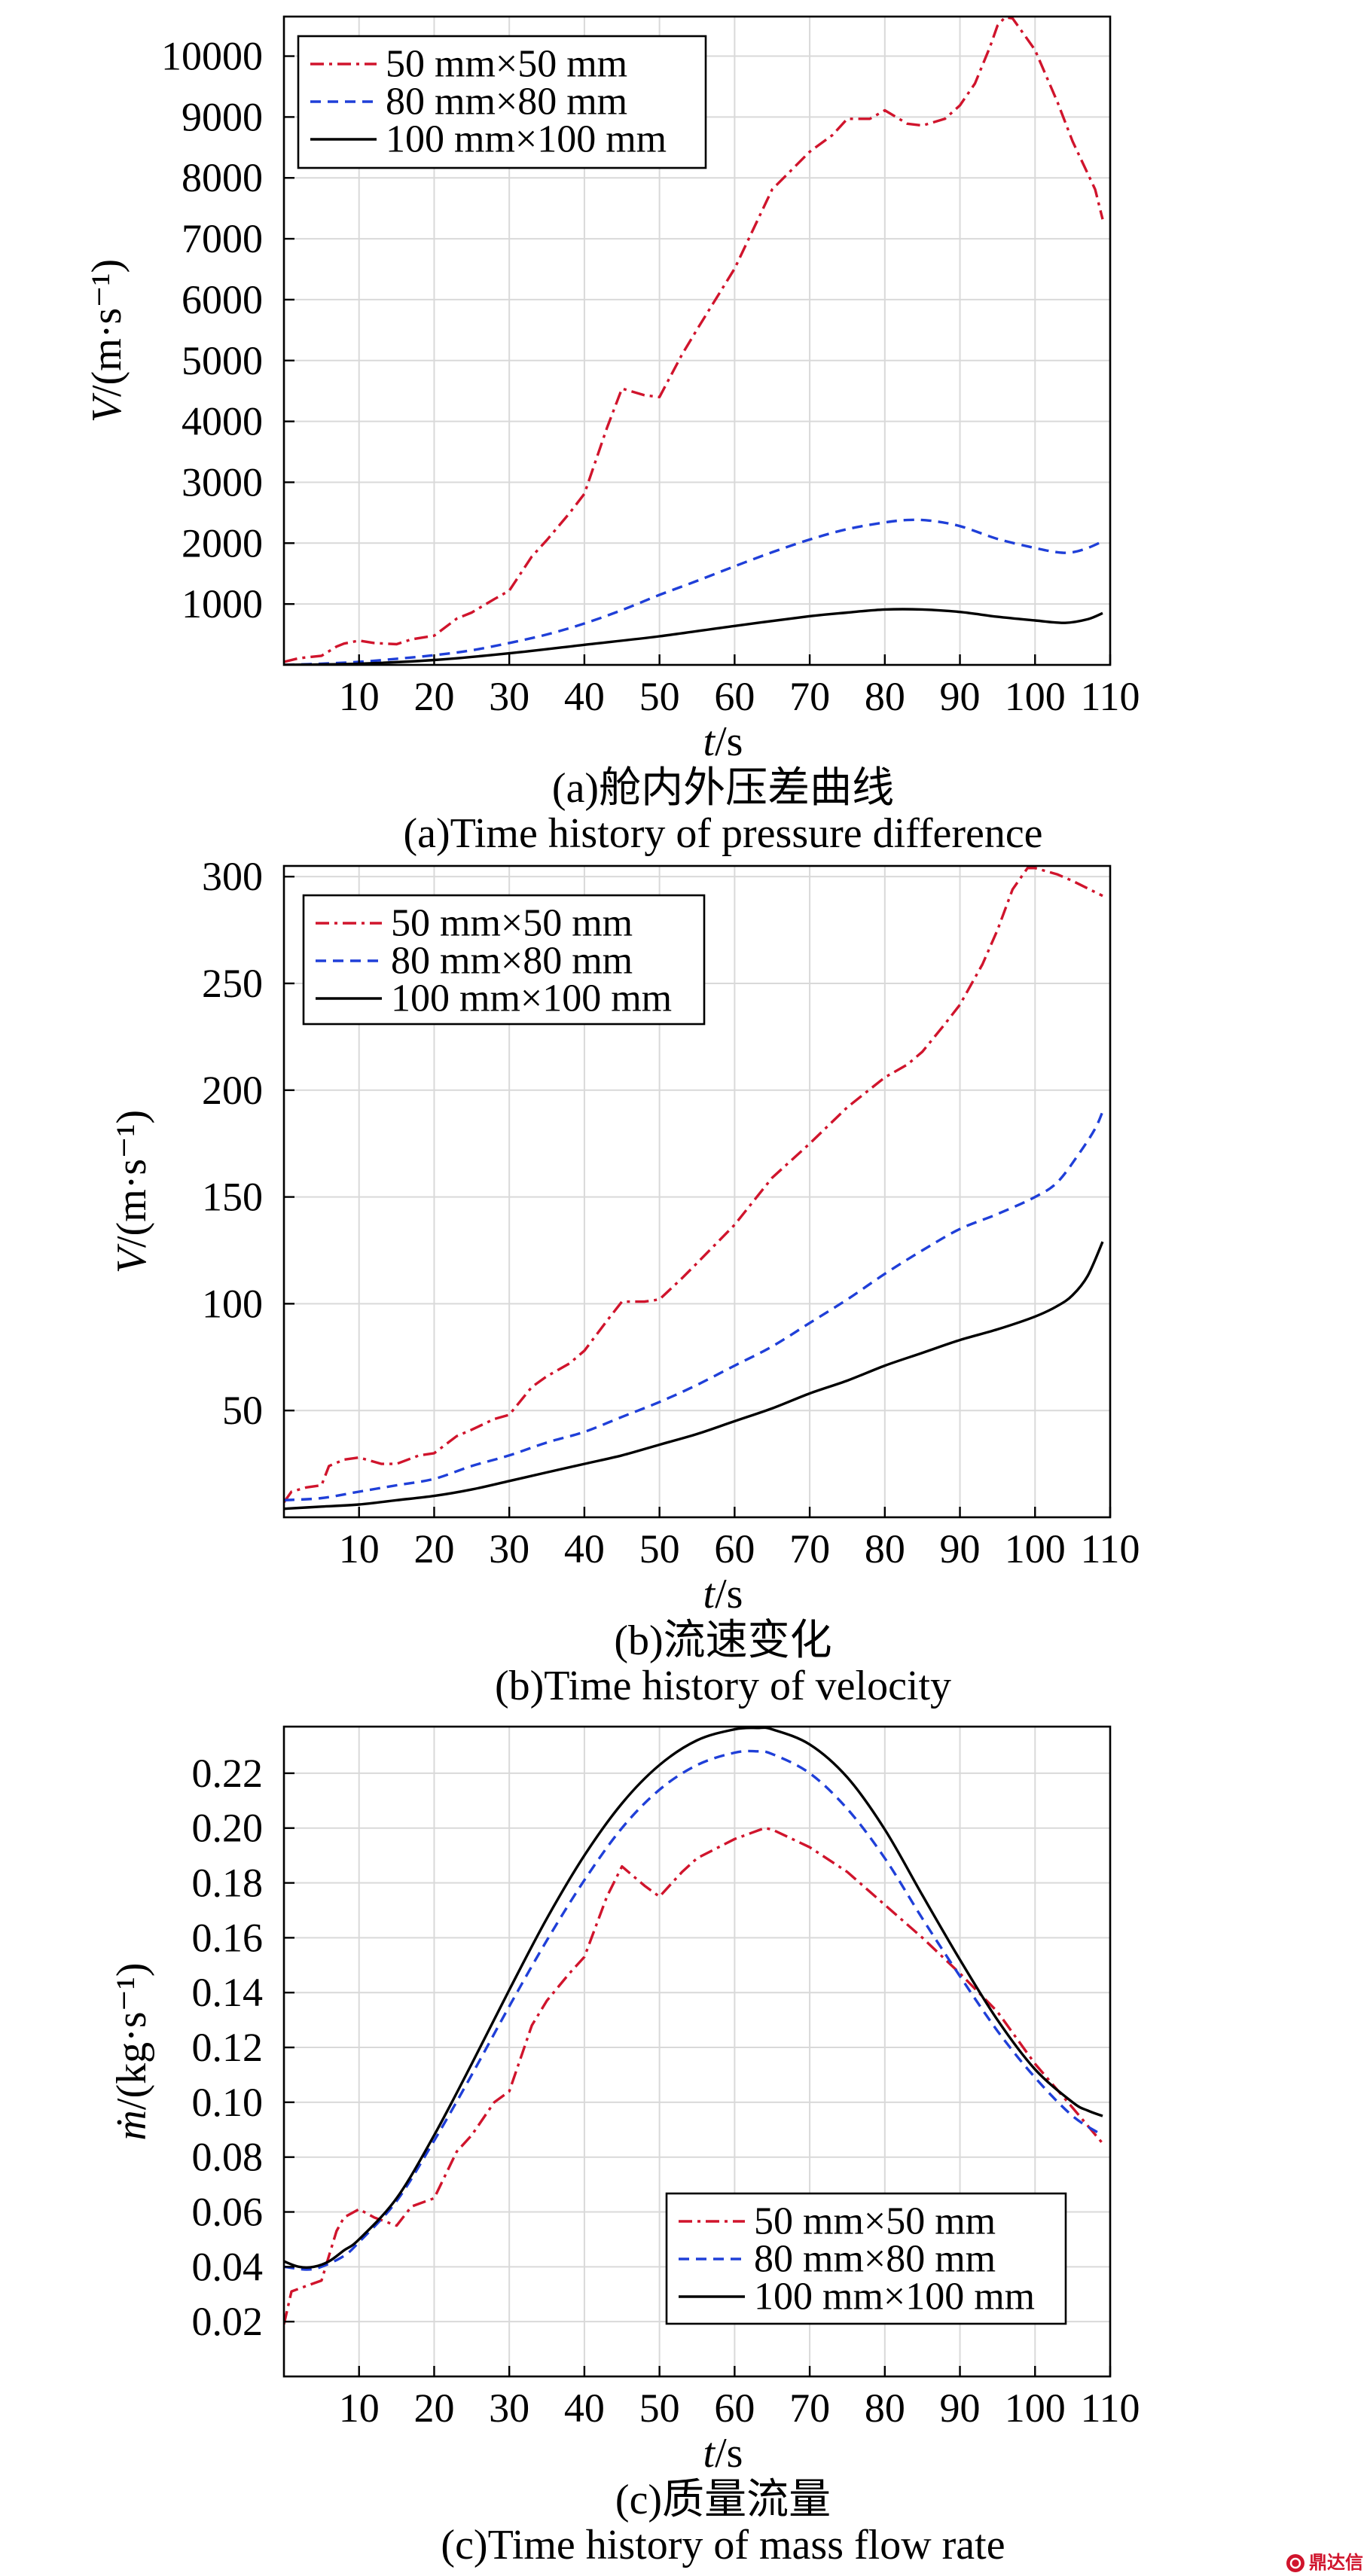  What do you see at coordinates (233, 983) in the screenshot?
I see `y-tick-label: 250` at bounding box center [233, 983].